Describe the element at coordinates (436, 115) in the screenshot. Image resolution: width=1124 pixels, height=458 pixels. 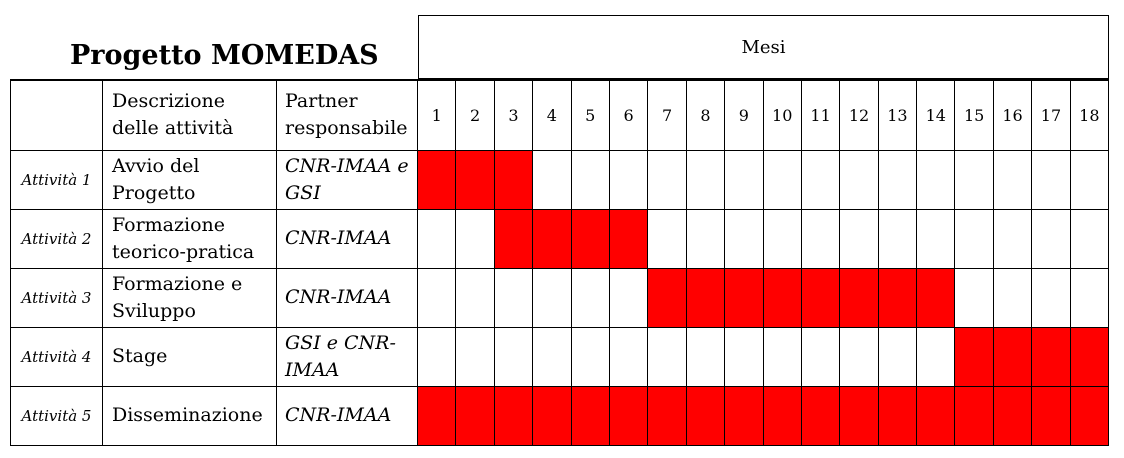
I see `month-header-1: 1` at that location.